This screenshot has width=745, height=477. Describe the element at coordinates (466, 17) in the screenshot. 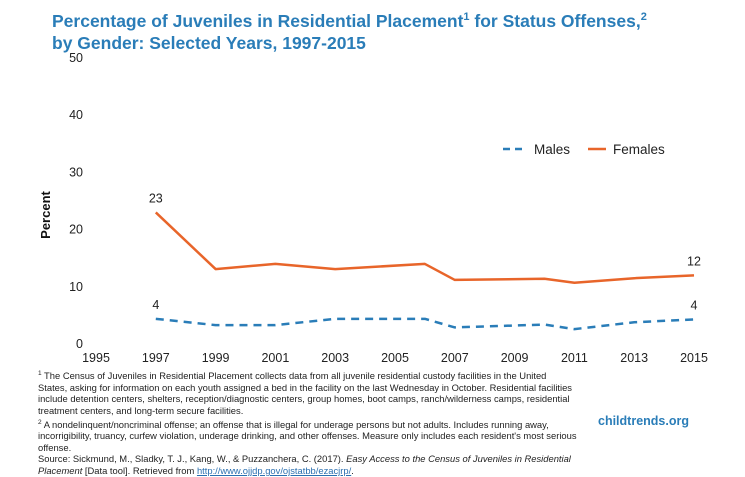

I see `title-footnote-1: 1` at that location.